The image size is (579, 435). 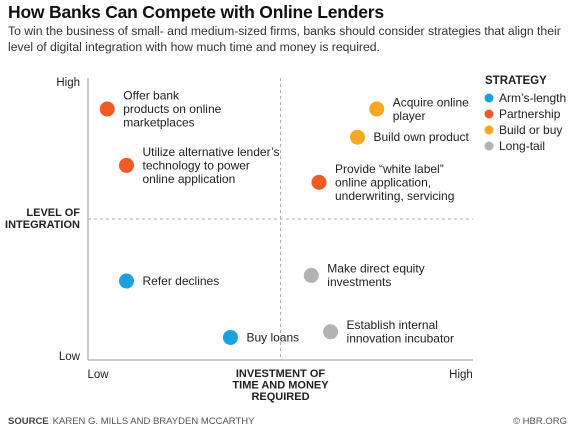 I want to click on data-point-label: investments, so click(x=359, y=282).